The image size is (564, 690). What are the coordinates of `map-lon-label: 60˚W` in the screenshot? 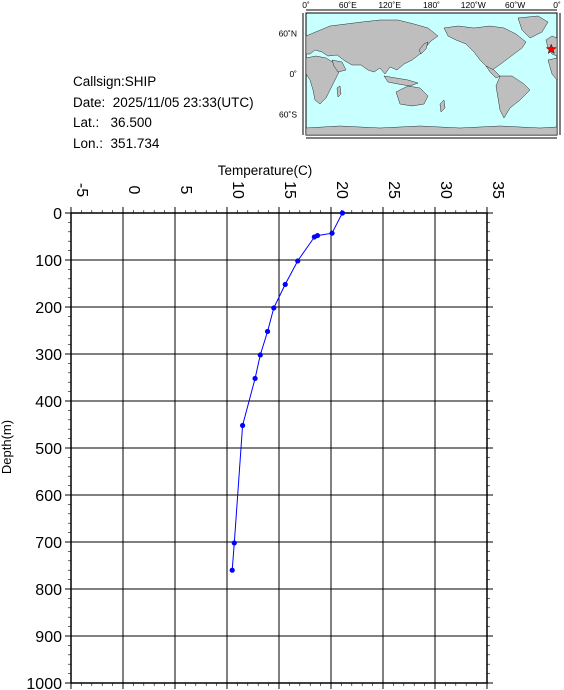 It's located at (515, 5).